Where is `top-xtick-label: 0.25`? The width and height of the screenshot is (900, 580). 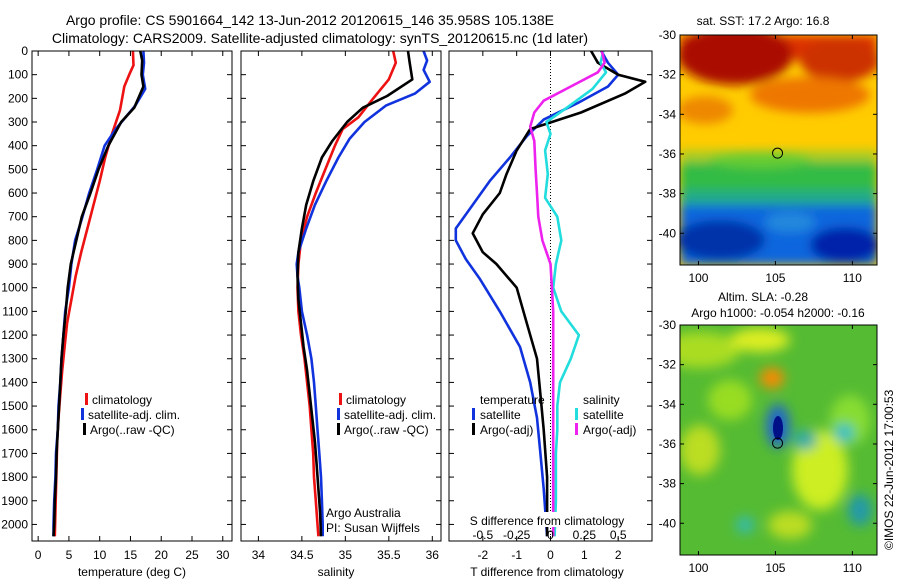 top-xtick-label: 0.25 is located at coordinates (585, 535).